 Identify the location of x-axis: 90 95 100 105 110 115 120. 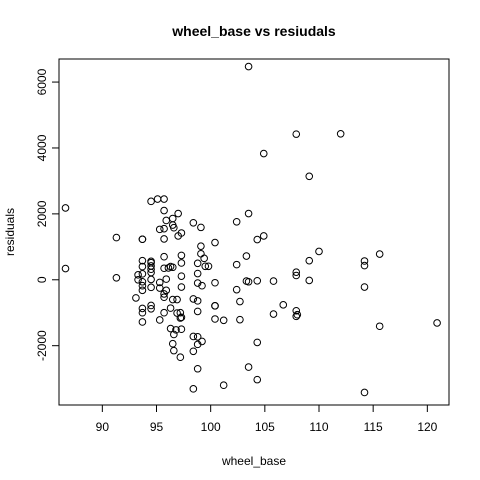
(267, 419).